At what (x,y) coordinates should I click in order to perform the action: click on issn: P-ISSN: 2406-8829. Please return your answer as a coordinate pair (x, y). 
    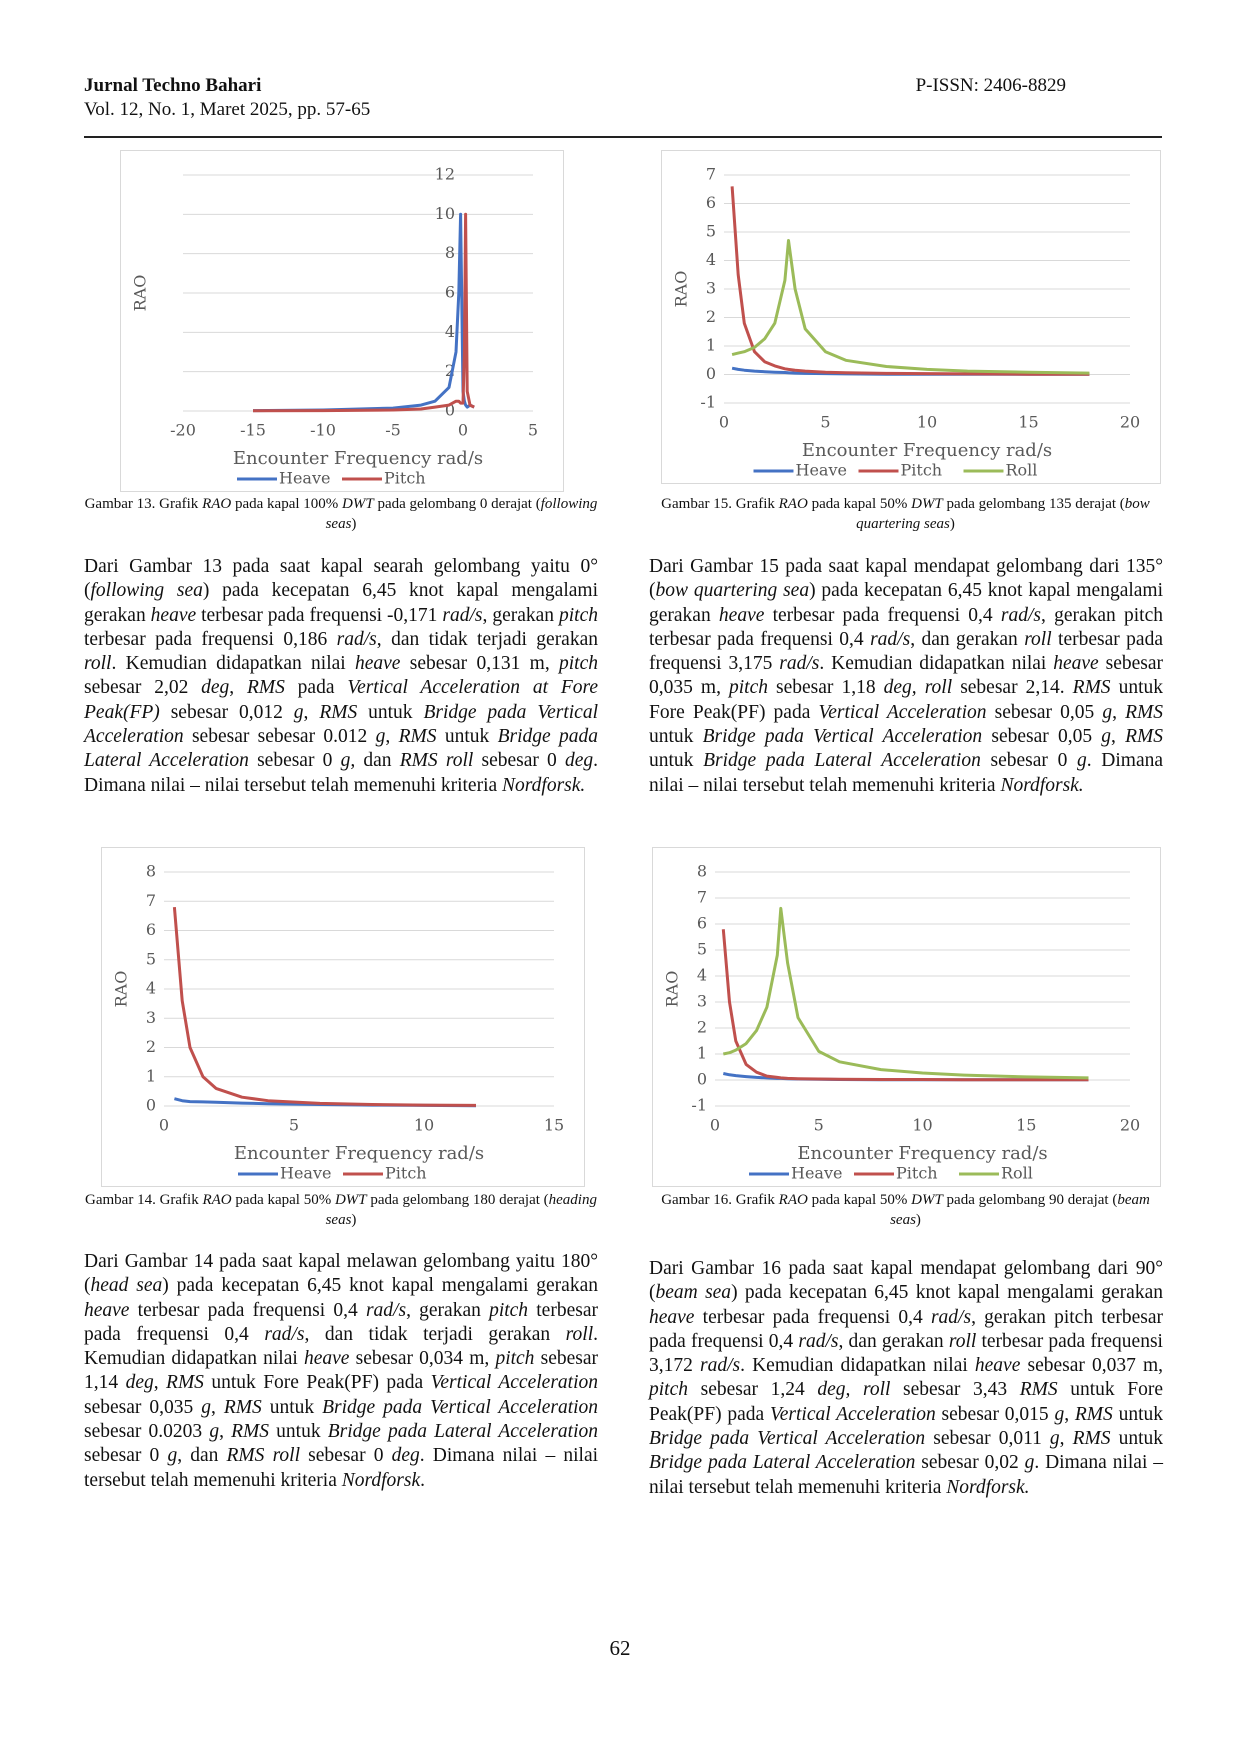
    Looking at the image, I should click on (990, 85).